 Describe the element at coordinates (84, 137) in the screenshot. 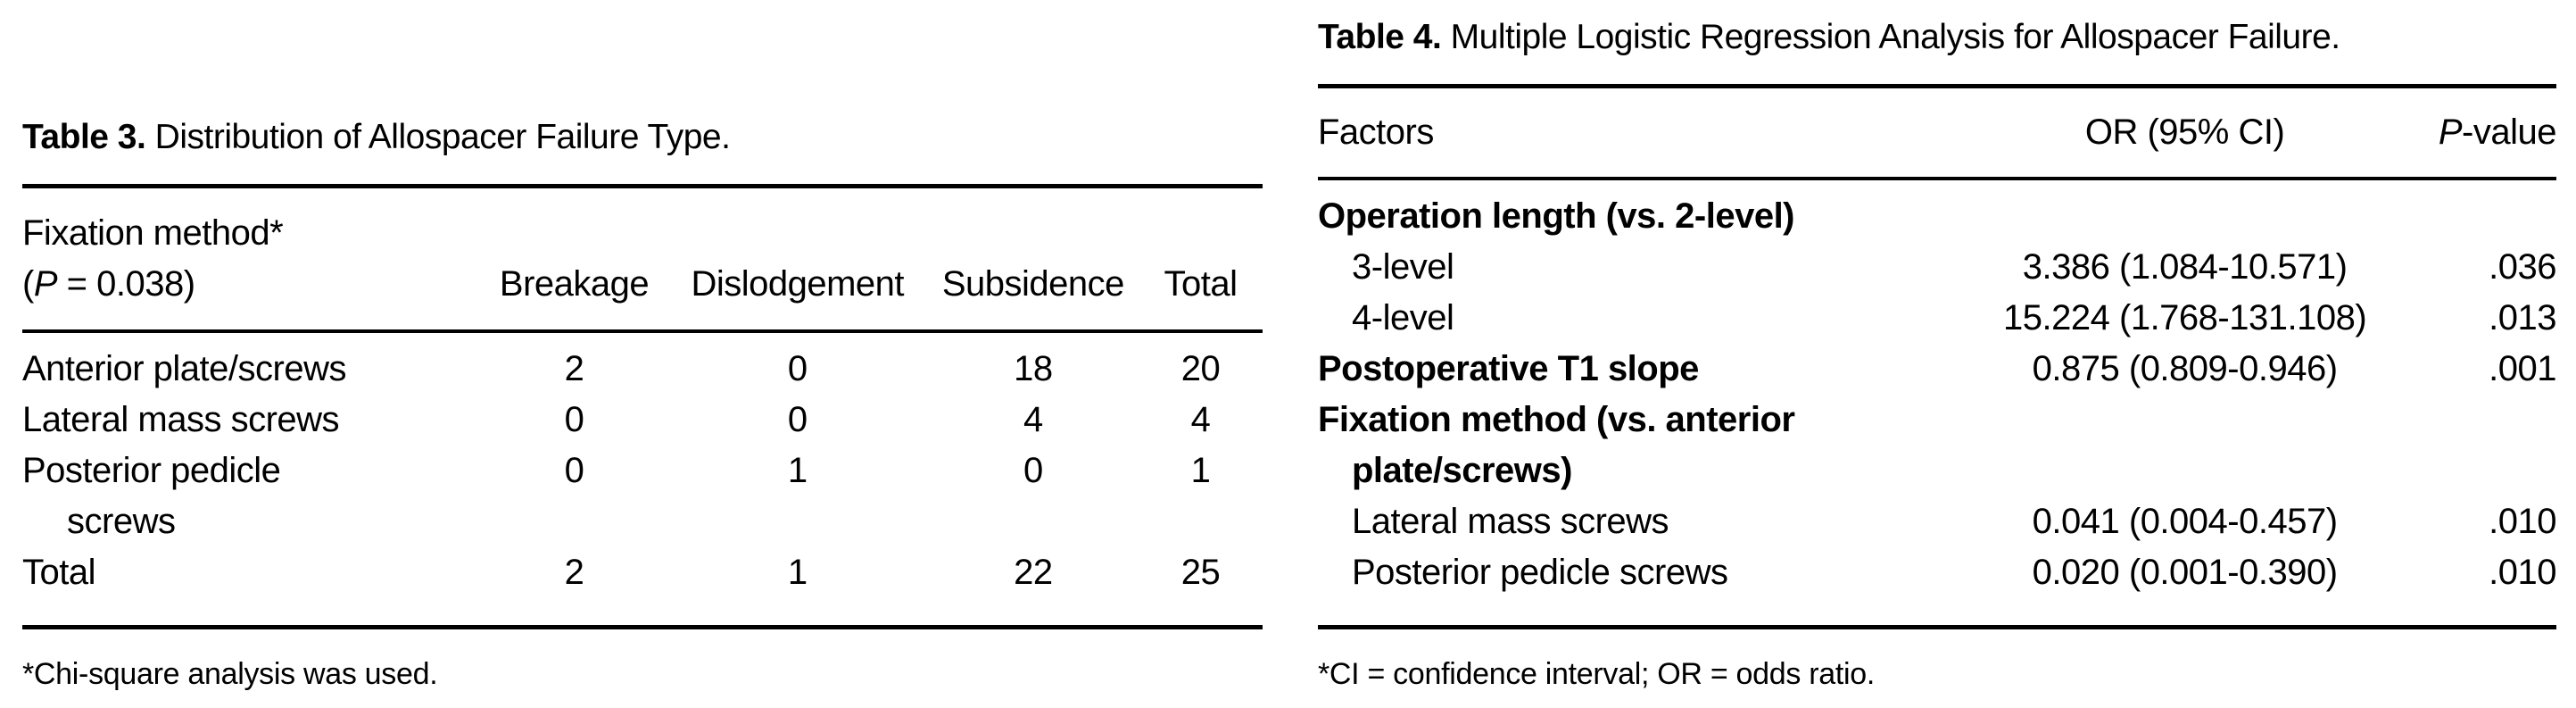

I see `table3-title-label: Table 3.` at that location.